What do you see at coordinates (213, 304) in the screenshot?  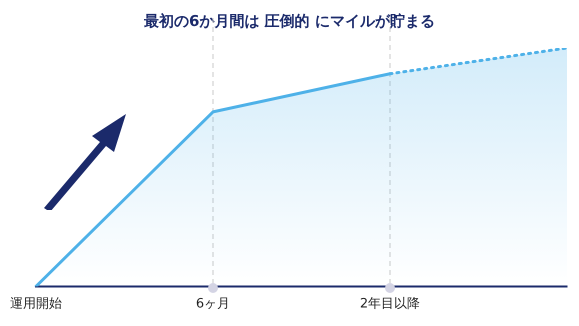 I see `x-tick-label: 6ヶ月` at bounding box center [213, 304].